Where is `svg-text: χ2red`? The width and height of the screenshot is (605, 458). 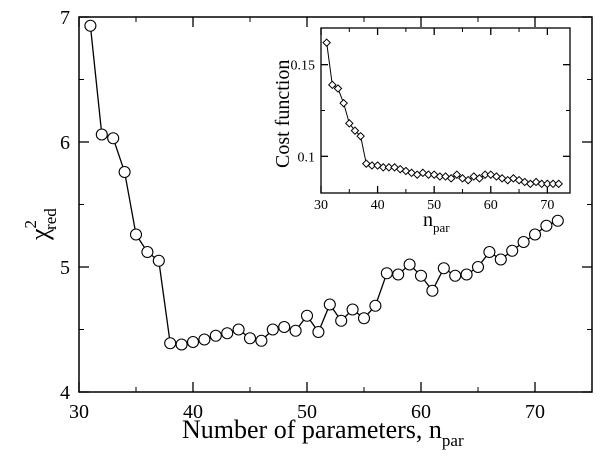
svg-text: χ2red is located at coordinates (40, 224).